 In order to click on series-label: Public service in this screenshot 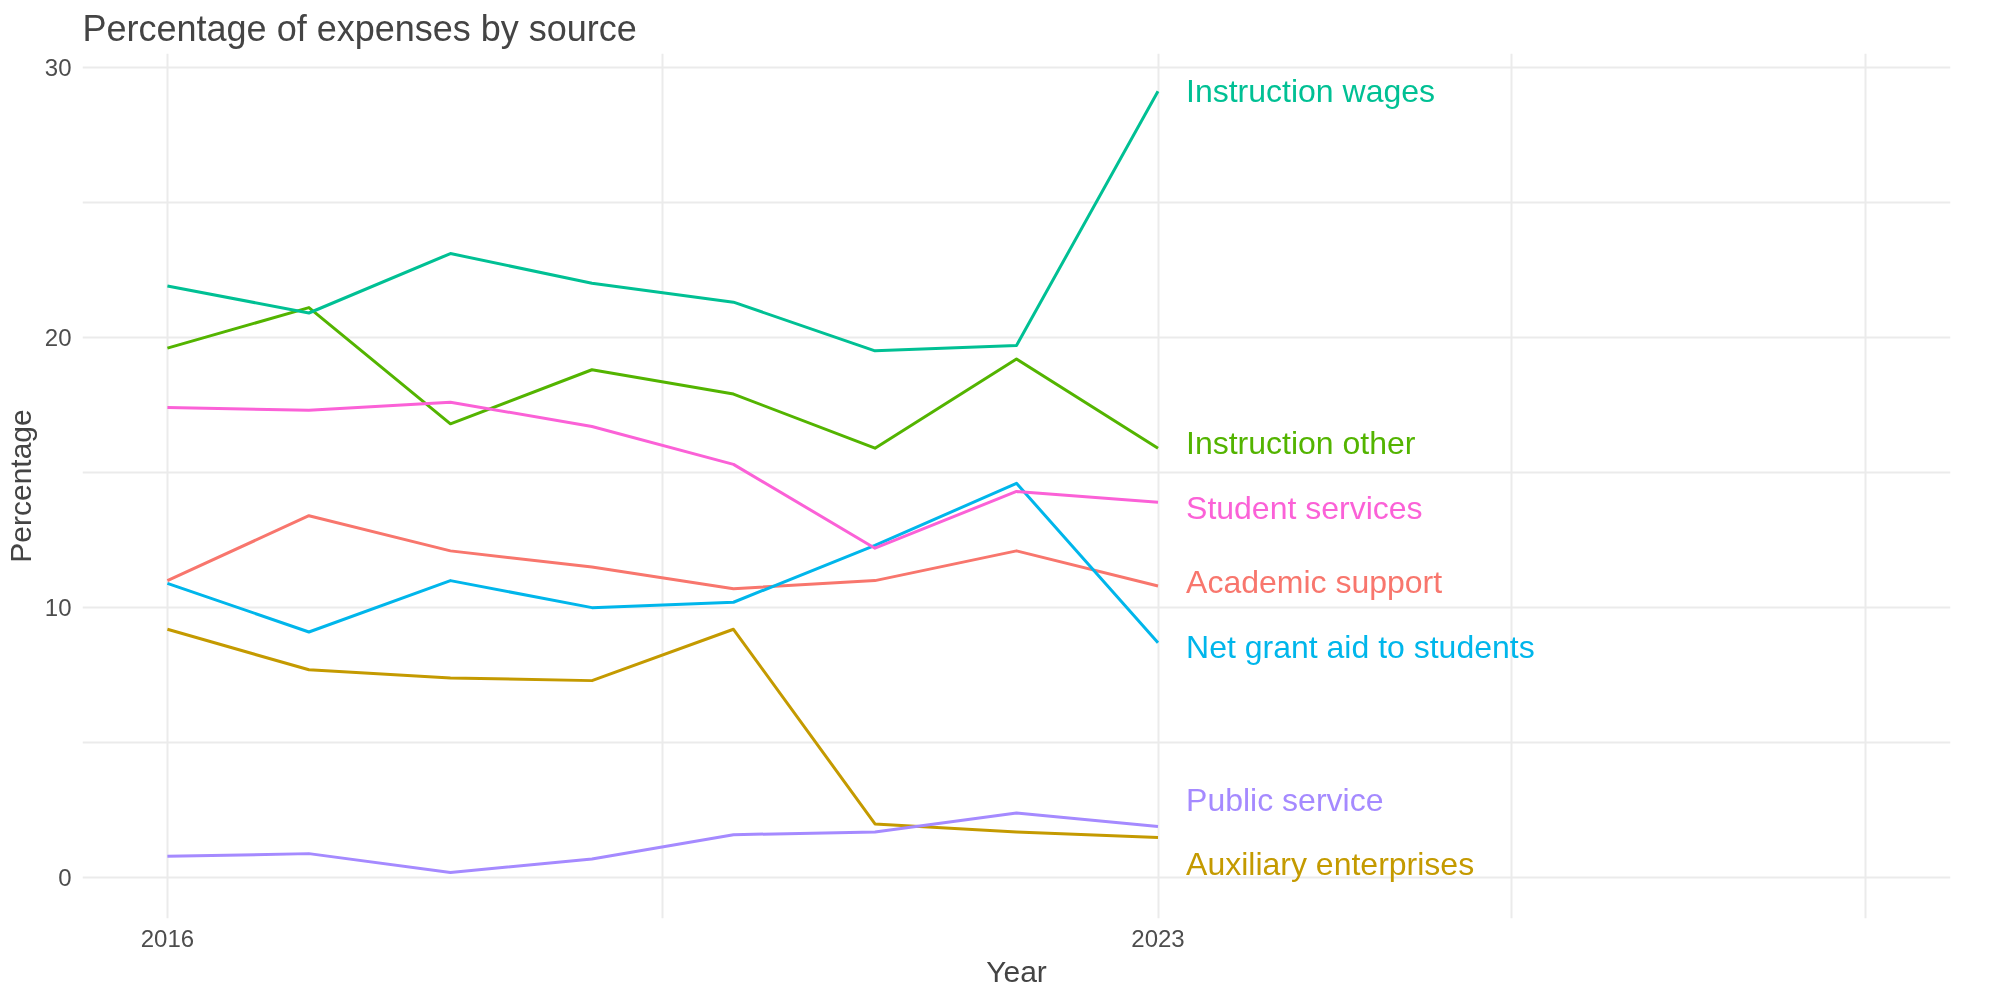, I will do `click(1285, 799)`.